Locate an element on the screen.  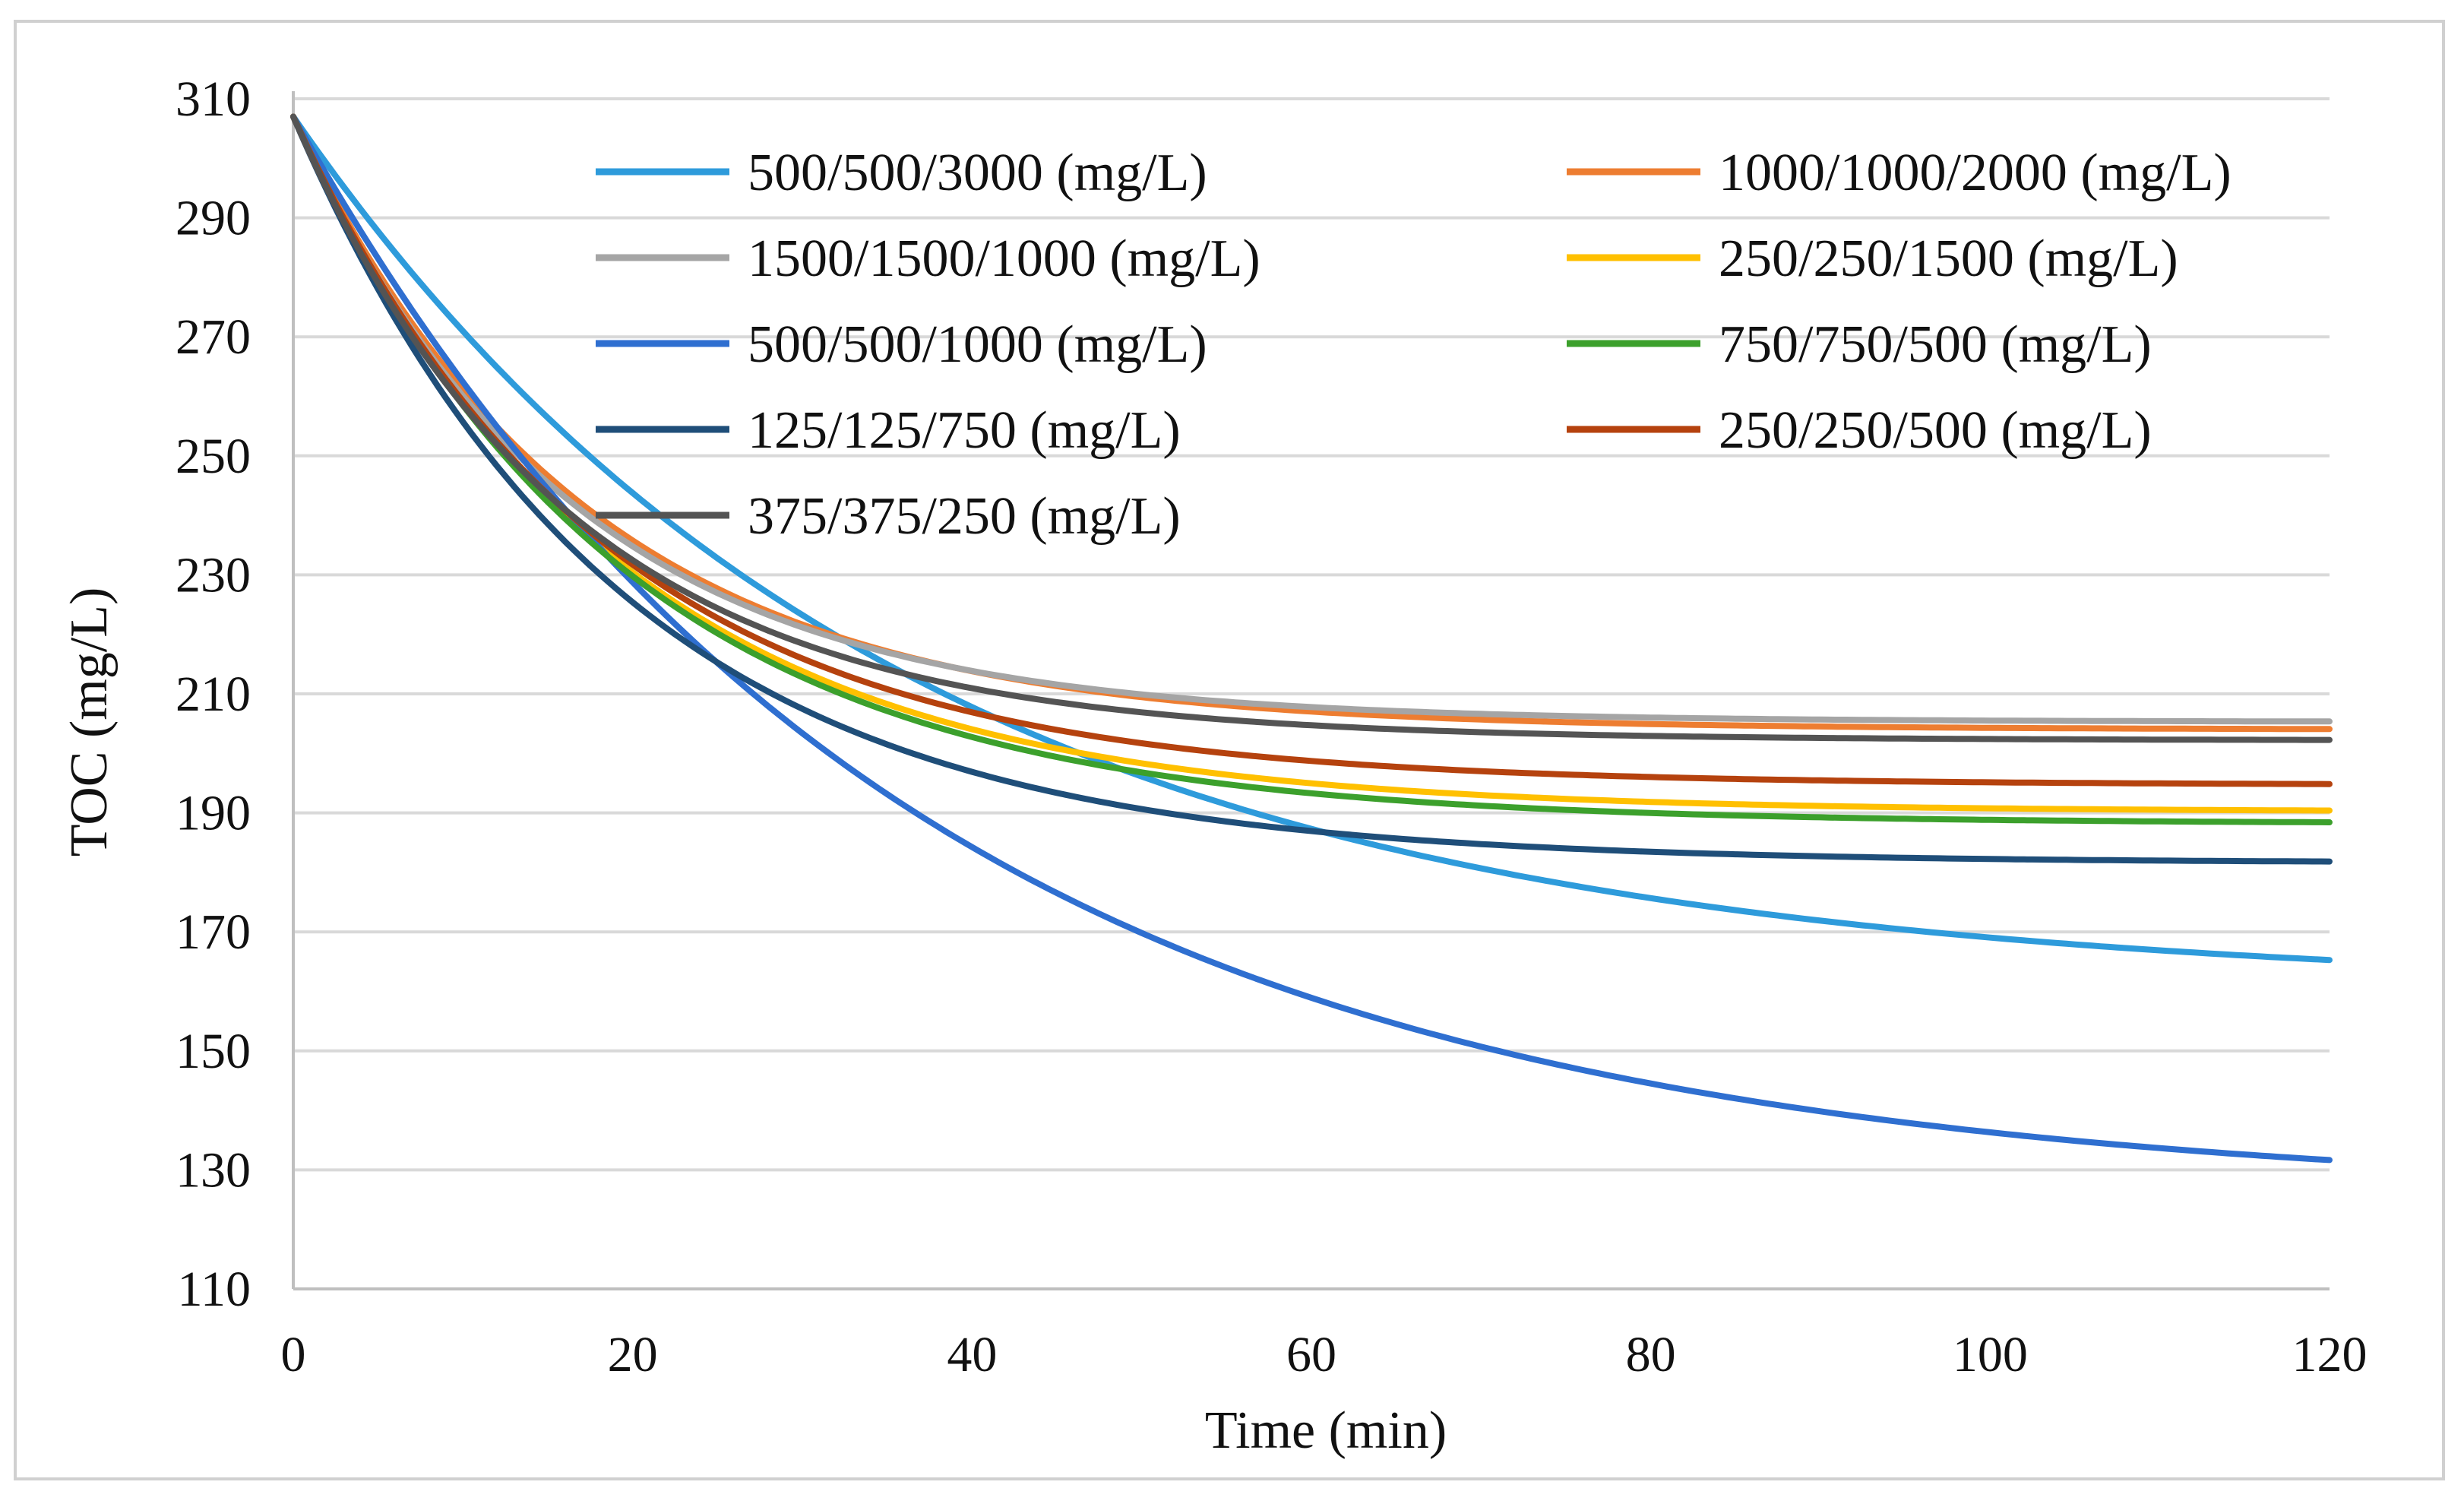
x-tick-label-0: 0 is located at coordinates (293, 1354).